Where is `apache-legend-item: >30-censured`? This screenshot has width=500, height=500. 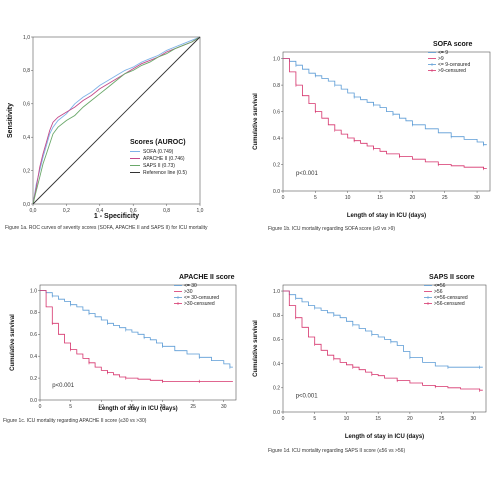
apache-legend-item: >30-censured is located at coordinates (199, 304).